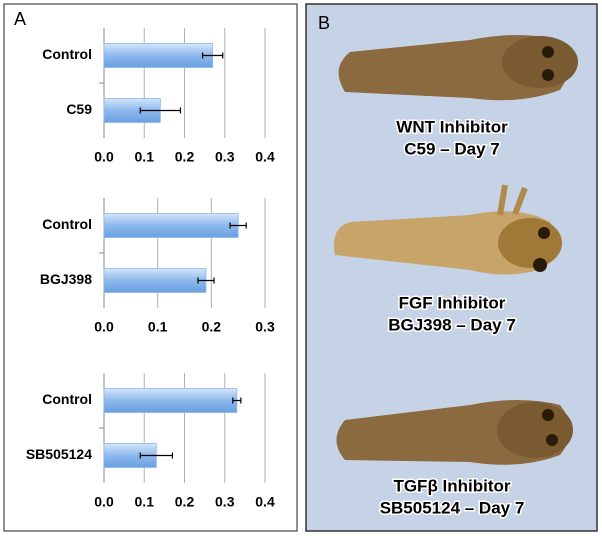 Image resolution: width=602 pixels, height=536 pixels. Describe the element at coordinates (451, 485) in the screenshot. I see `caption: TGFβ Inhibitor` at that location.